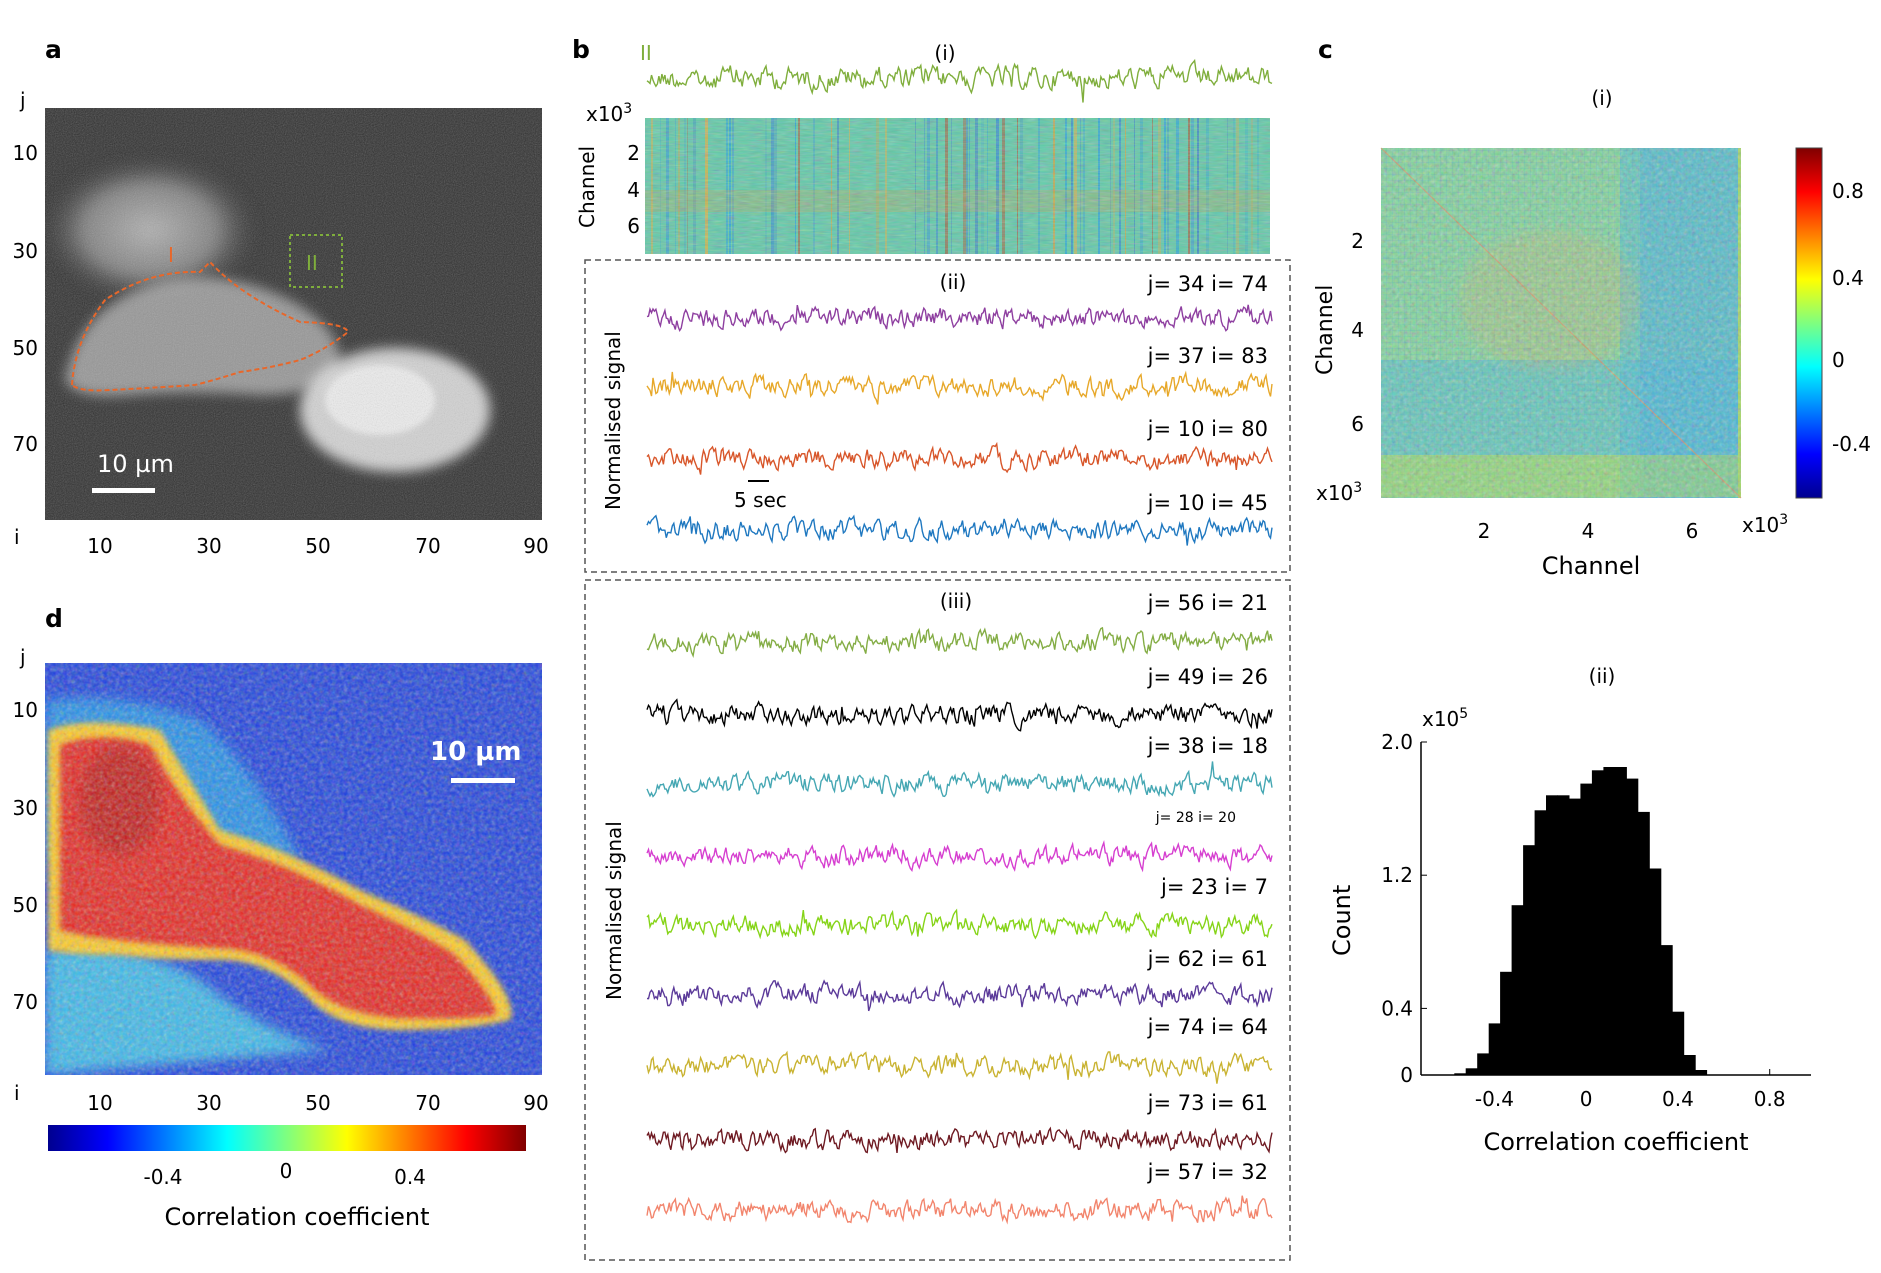  What do you see at coordinates (99, 546) in the screenshot?
I see `a-xtick-10: 10` at bounding box center [99, 546].